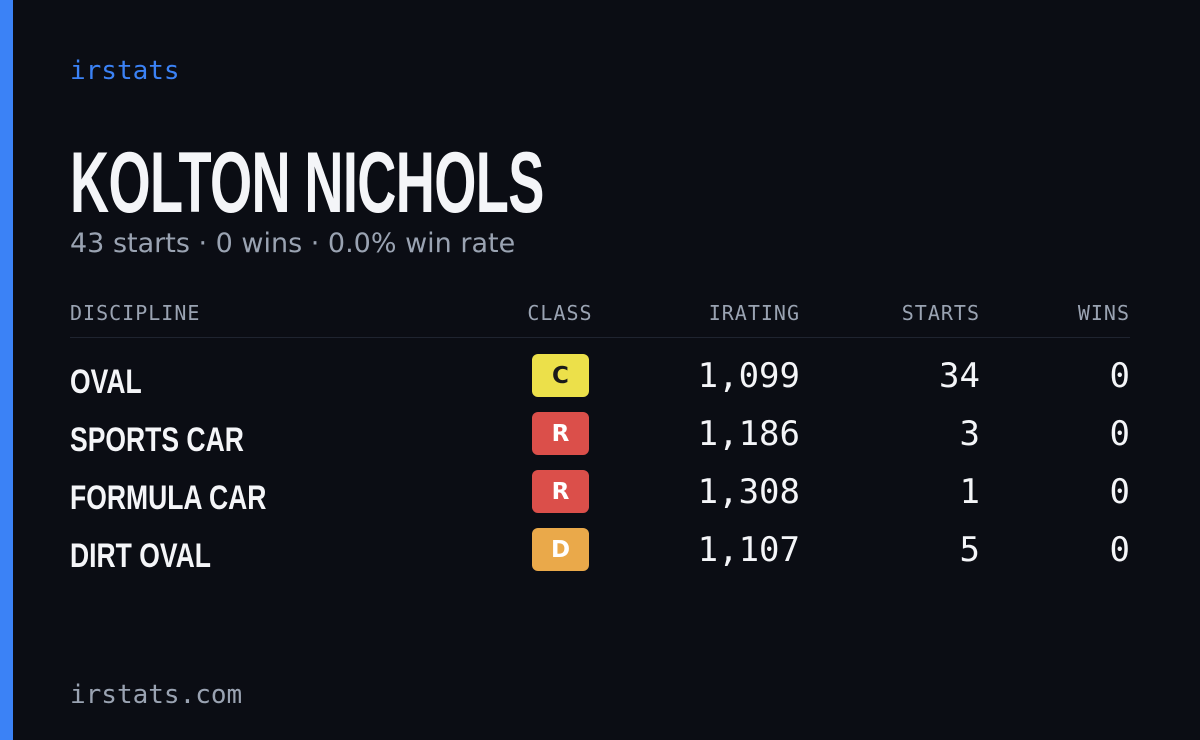 The width and height of the screenshot is (1200, 740). Describe the element at coordinates (156, 695) in the screenshot. I see `footer: irstats.com` at that location.